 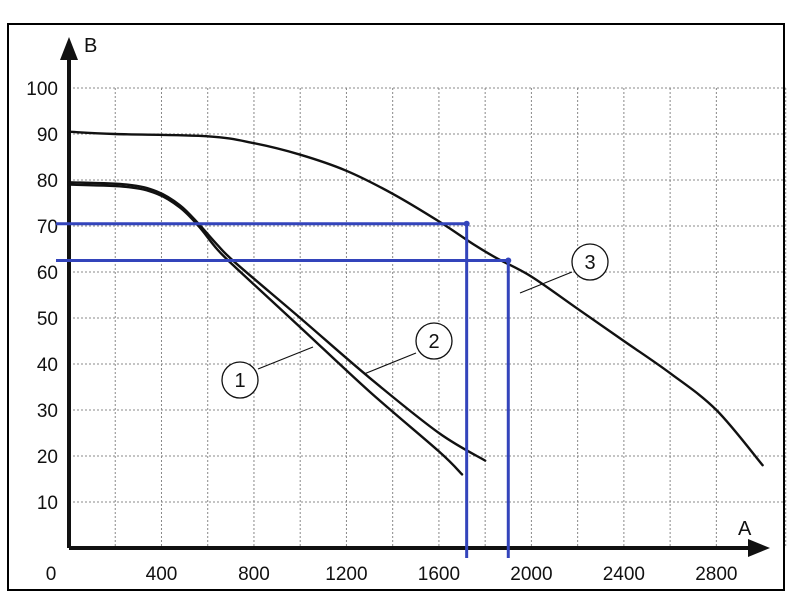 What do you see at coordinates (69, 48) in the screenshot?
I see `y-axis-arrow-icon` at bounding box center [69, 48].